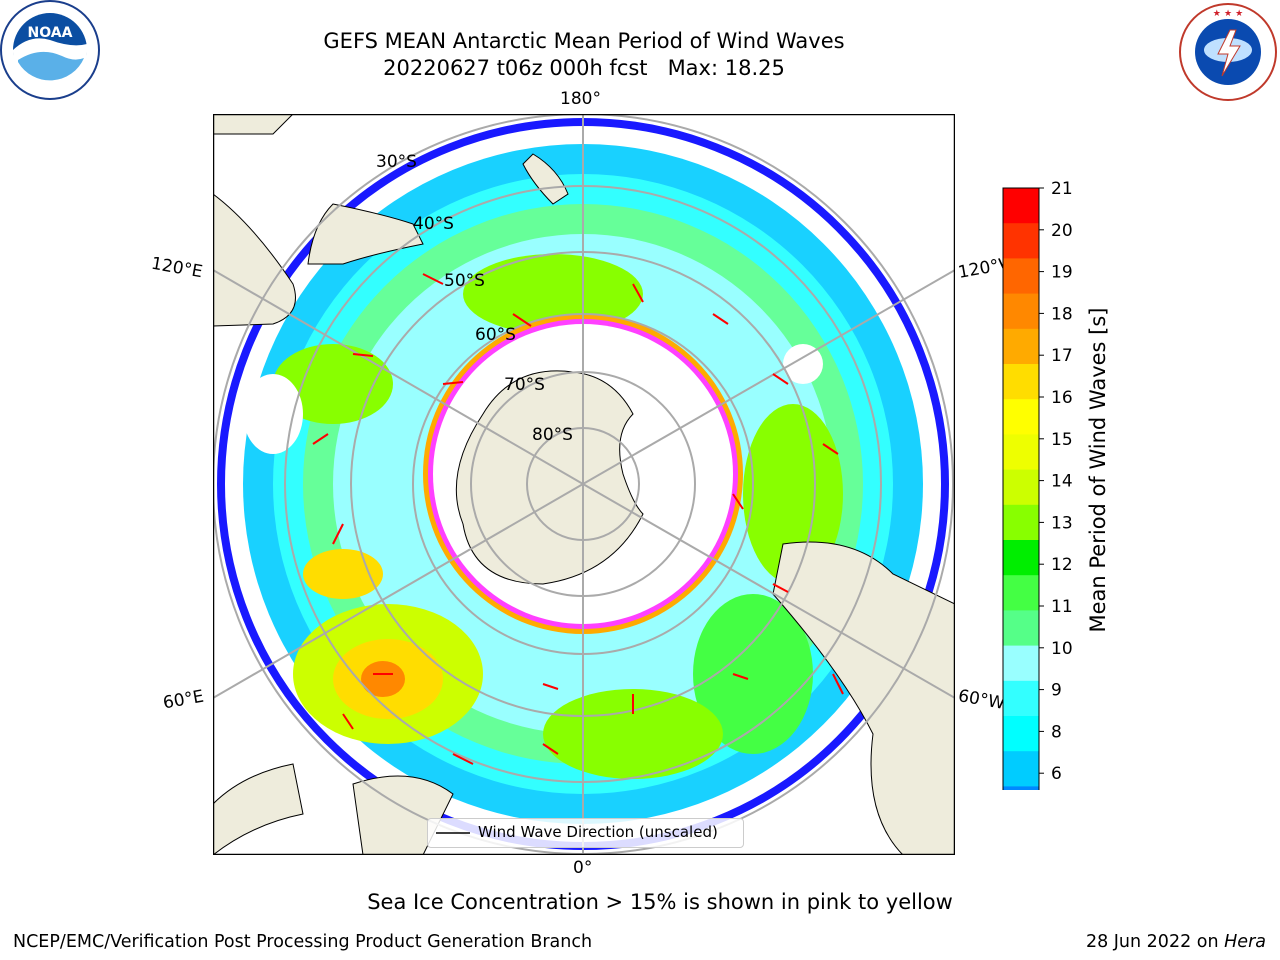 This screenshot has height=960, width=1280. I want to click on colorbar-tick-label: 19, so click(1062, 273).